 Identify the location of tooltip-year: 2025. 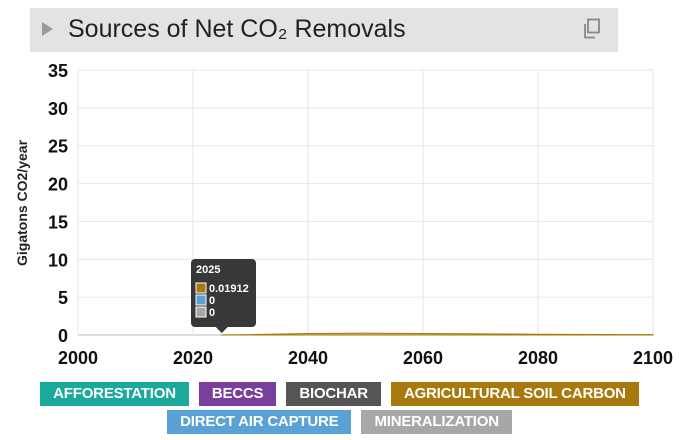
(208, 270).